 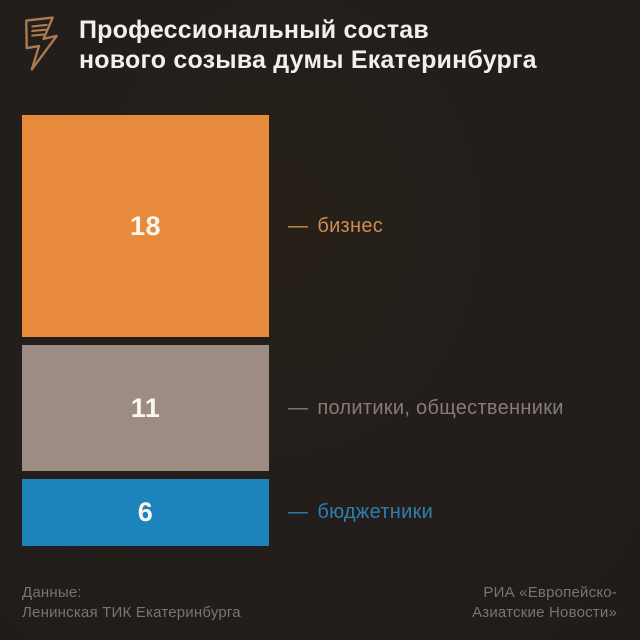 I want to click on bar-value-public-sector: 6, so click(x=145, y=512).